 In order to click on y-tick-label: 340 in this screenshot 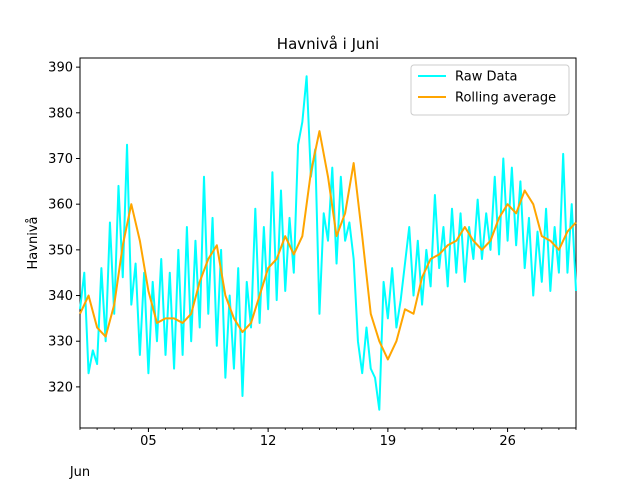, I will do `click(60, 296)`.